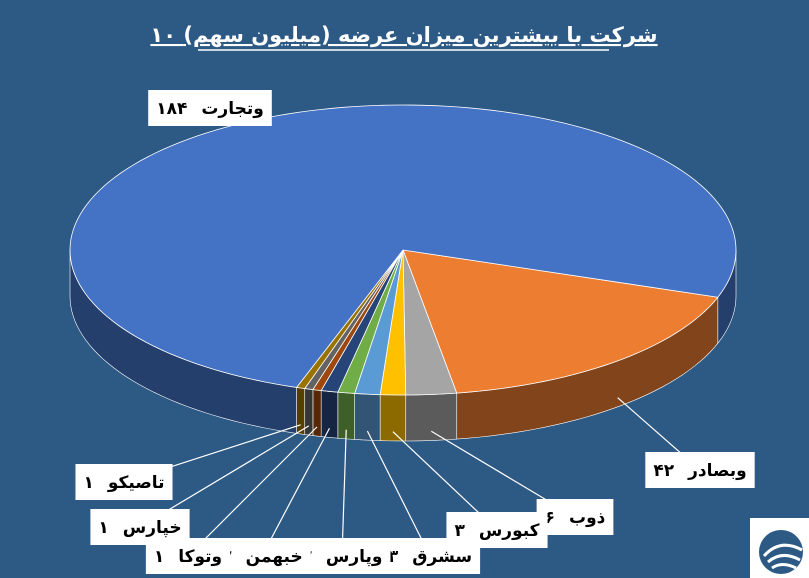  Describe the element at coordinates (274, 557) in the screenshot. I see `label-name: خبهمن` at that location.